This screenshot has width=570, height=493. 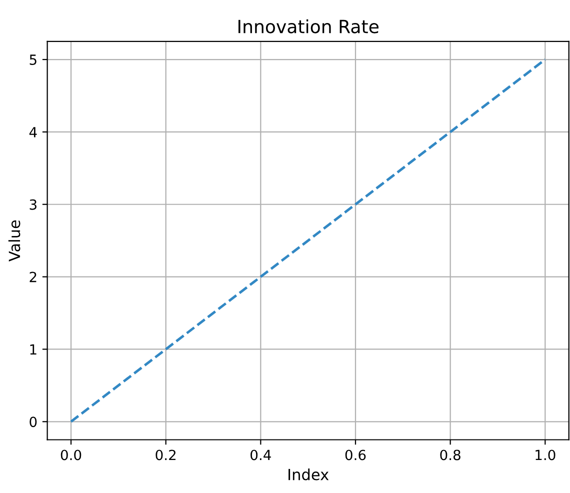 I want to click on x-tick-label: 0.2, so click(x=166, y=455).